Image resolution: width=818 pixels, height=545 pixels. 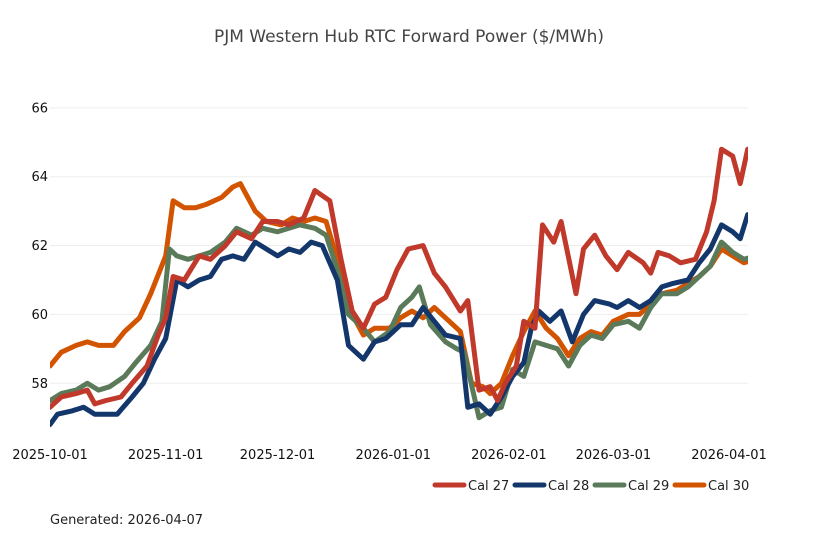 I want to click on legend: Cal 27 Cal 28 Cal 29 Cal 30, so click(x=590, y=486).